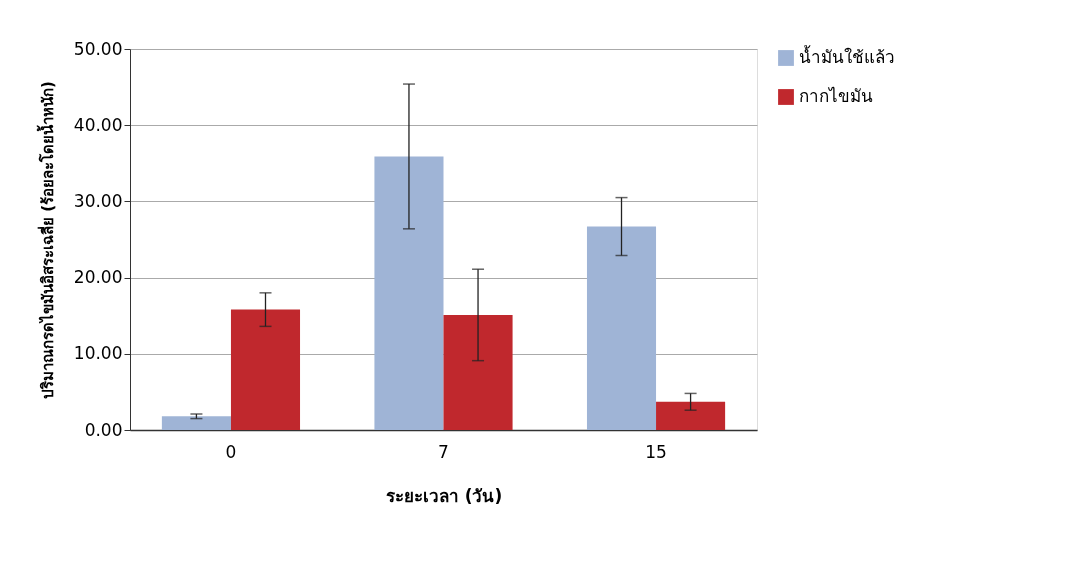 The width and height of the screenshot is (1068, 583). I want to click on x-tick-label: 15, so click(656, 451).